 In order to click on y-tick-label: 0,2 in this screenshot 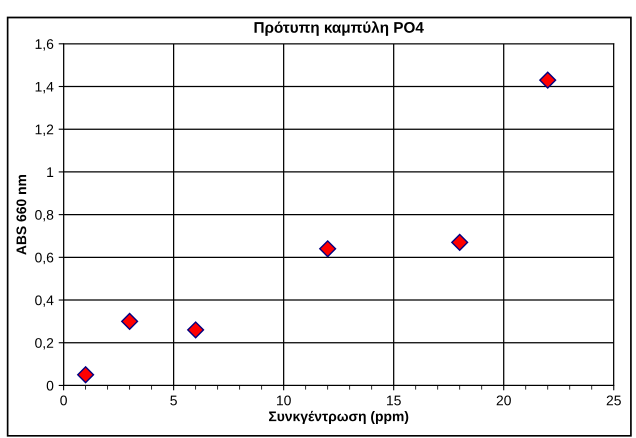, I will do `click(44, 344)`.